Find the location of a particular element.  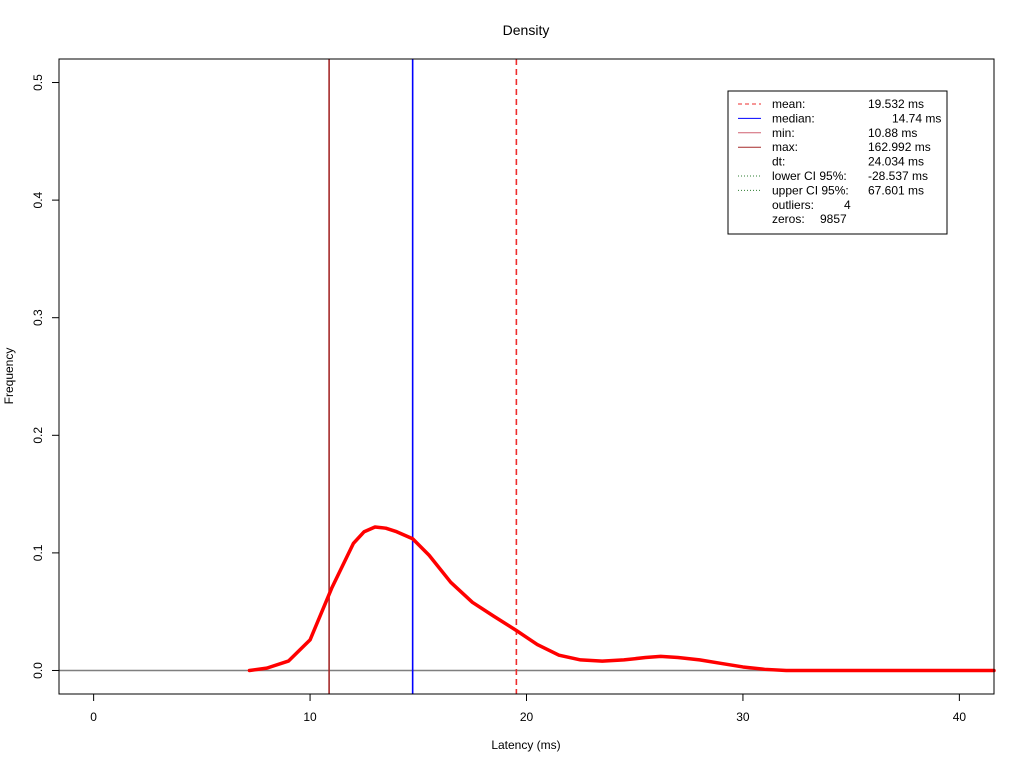

legend-value: 162.992 ms is located at coordinates (899, 147).